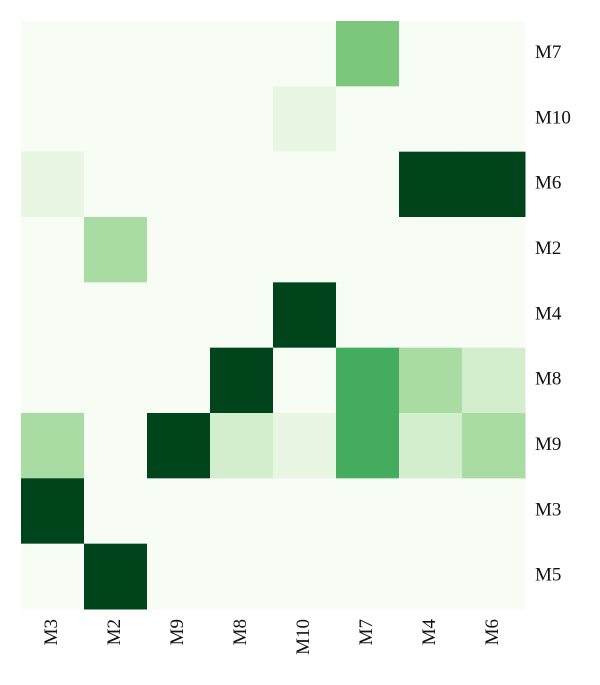 The image size is (600, 685). Describe the element at coordinates (548, 575) in the screenshot. I see `y-tick-label: M5` at that location.